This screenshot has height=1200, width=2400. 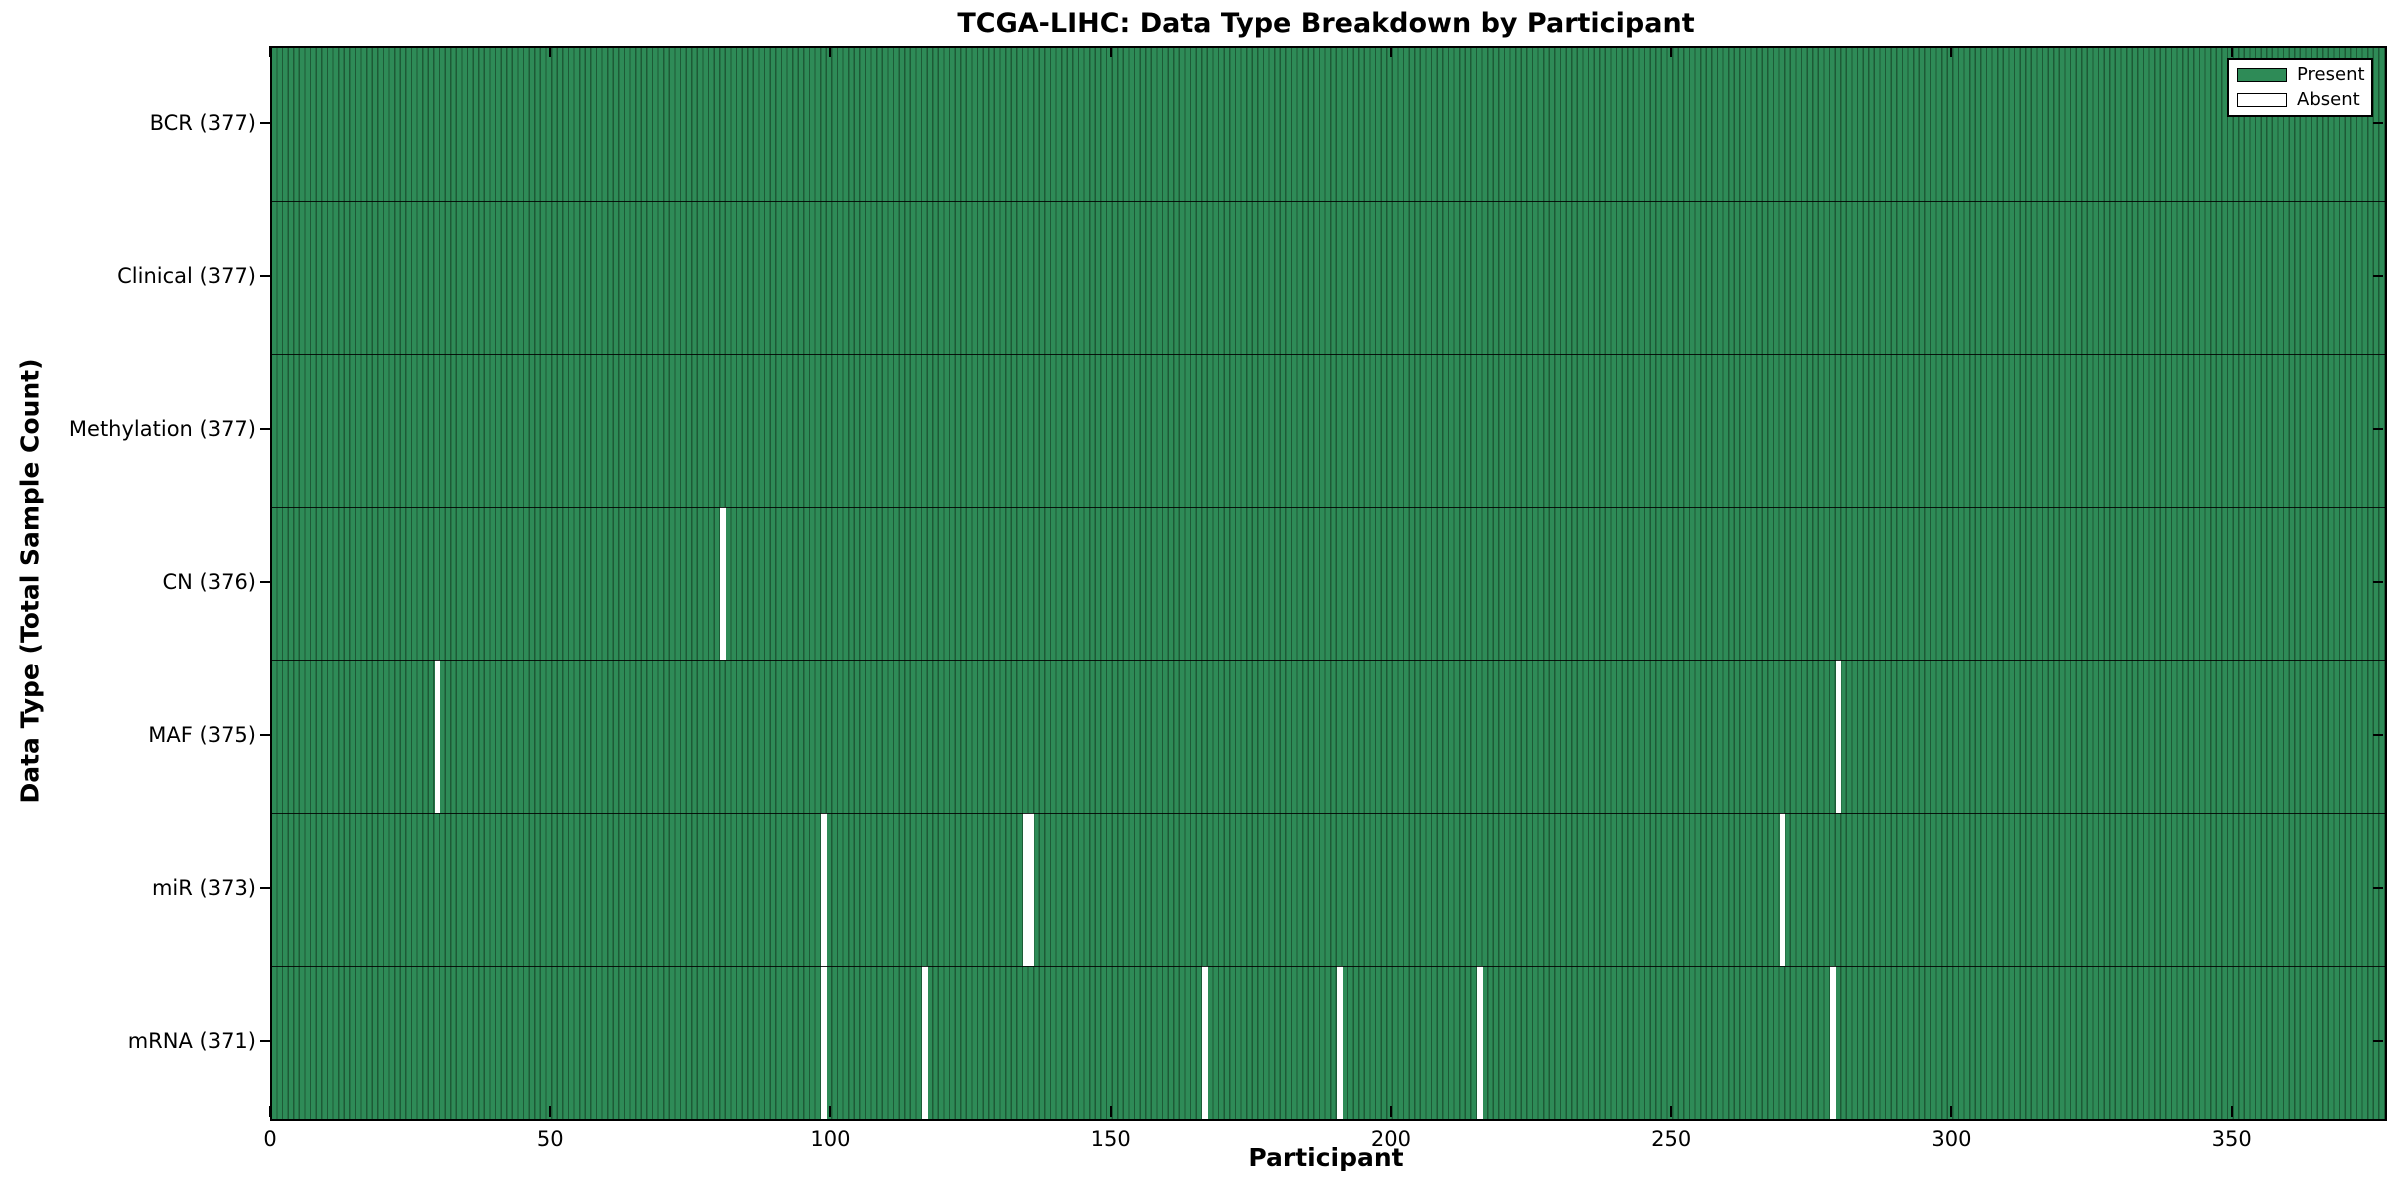 What do you see at coordinates (1951, 1139) in the screenshot?
I see `xtick-label-300: 300` at bounding box center [1951, 1139].